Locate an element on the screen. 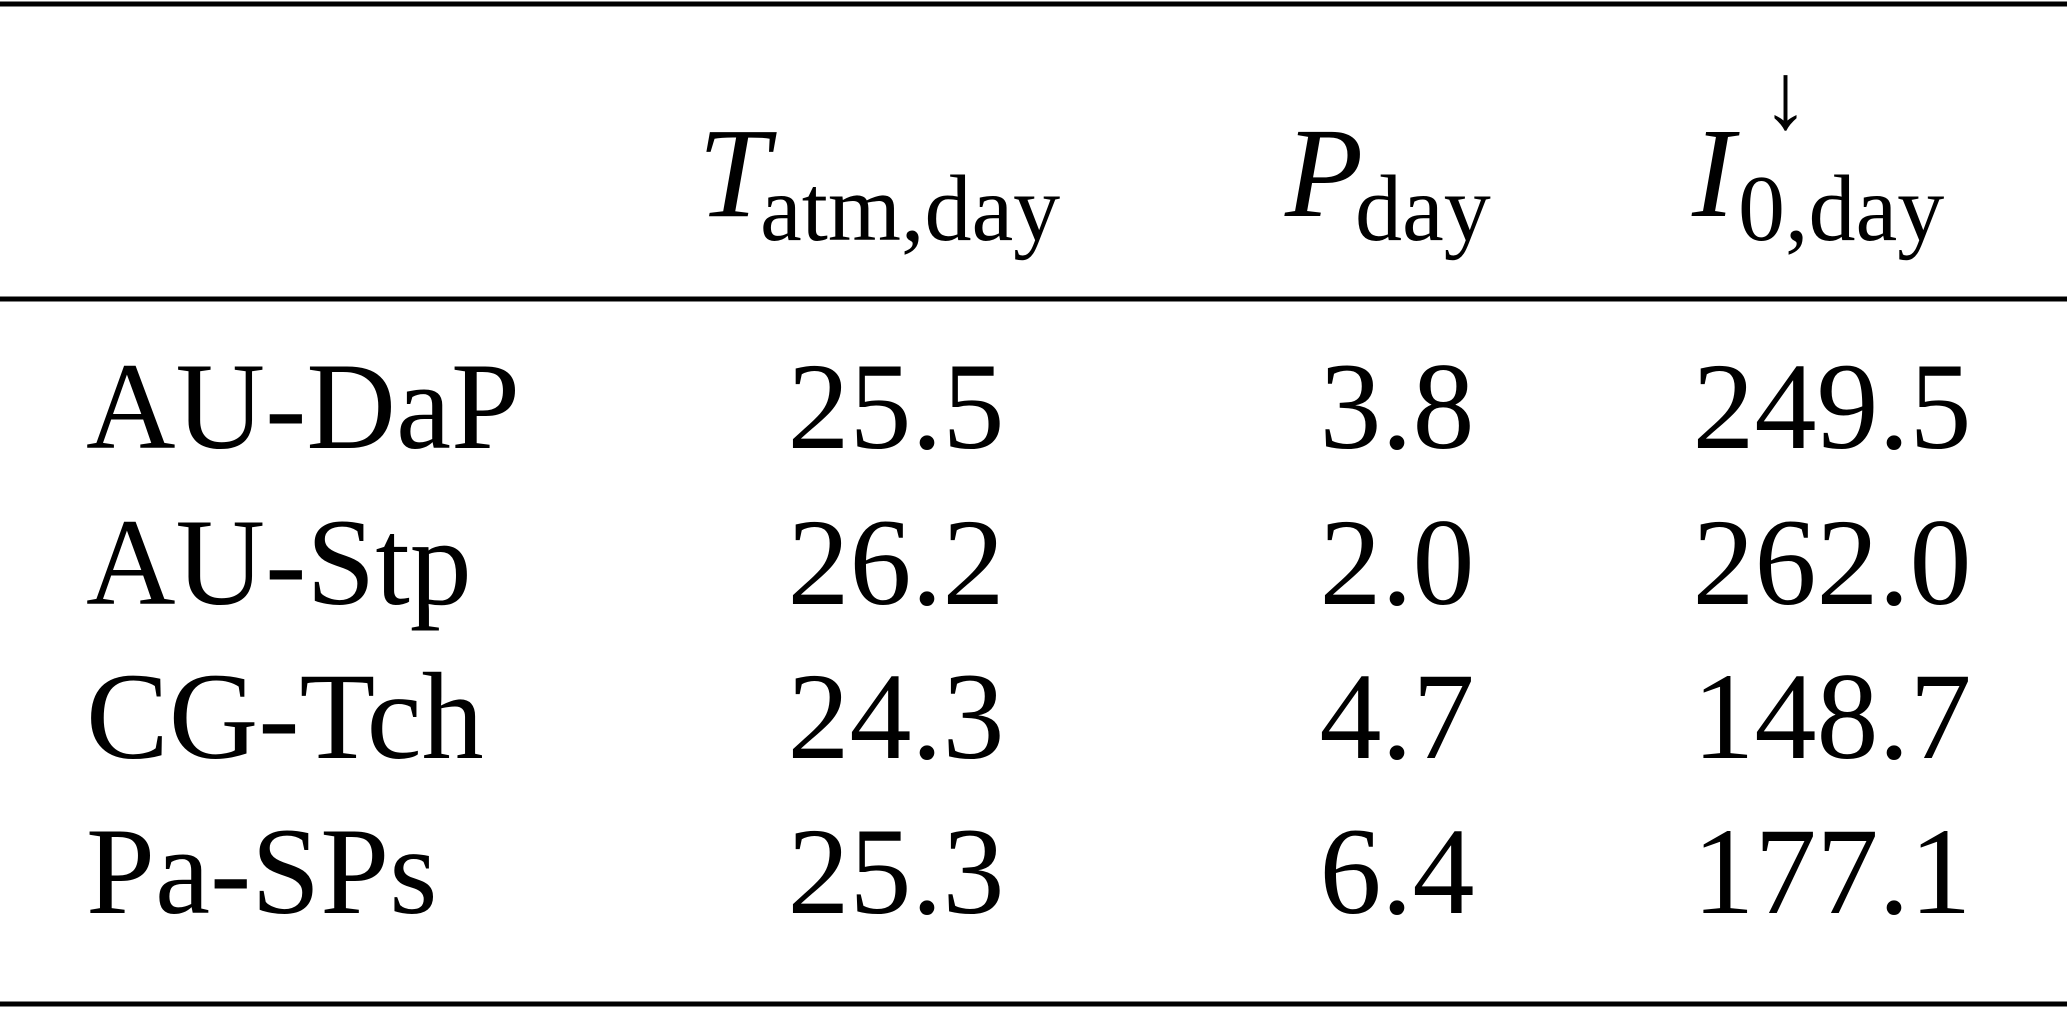  header-subscript: atm,day is located at coordinates (910, 209).